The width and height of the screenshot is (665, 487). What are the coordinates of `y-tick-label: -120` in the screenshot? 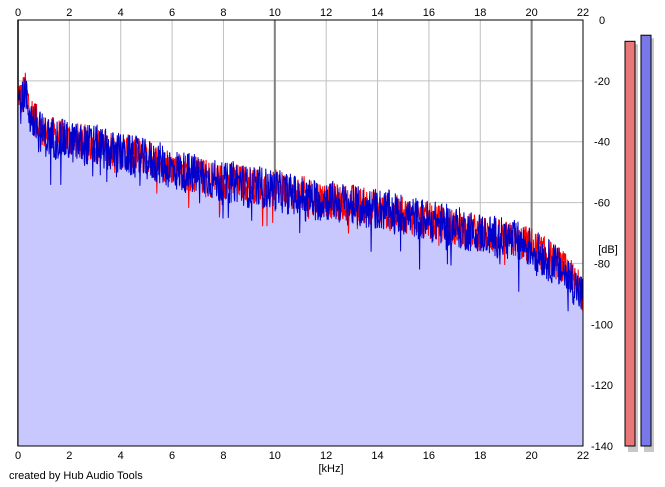 It's located at (602, 386).